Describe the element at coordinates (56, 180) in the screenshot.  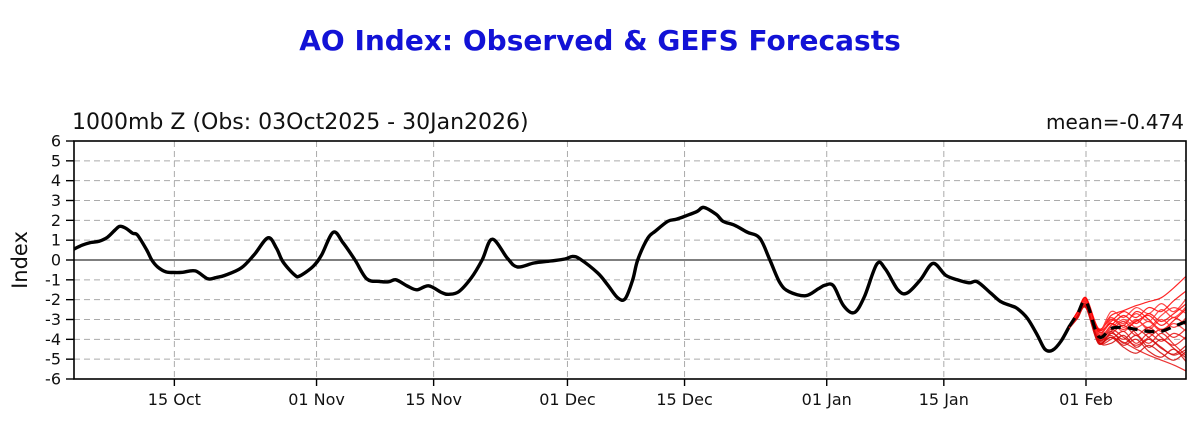
I see `y-tick-label: 4` at that location.